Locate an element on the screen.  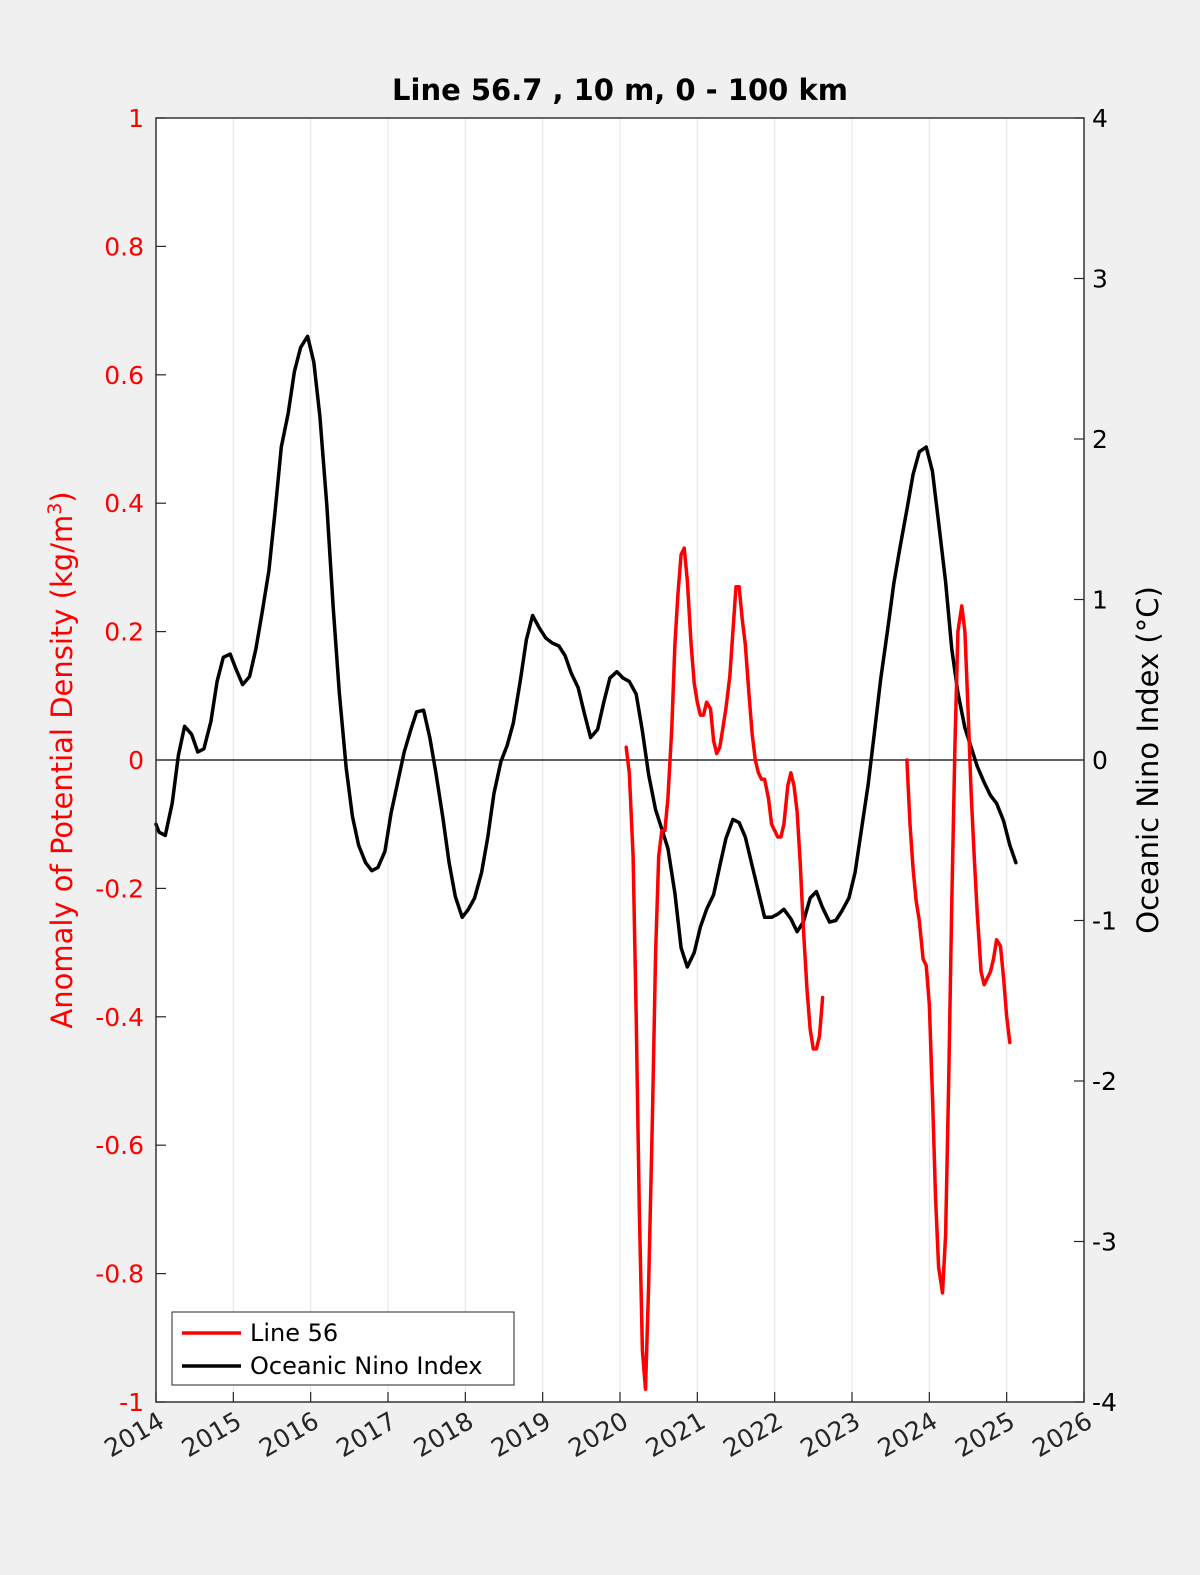
right-axis: -4 -3 -2 -1 0 1 2 3 4 is located at coordinates (1095, 760).